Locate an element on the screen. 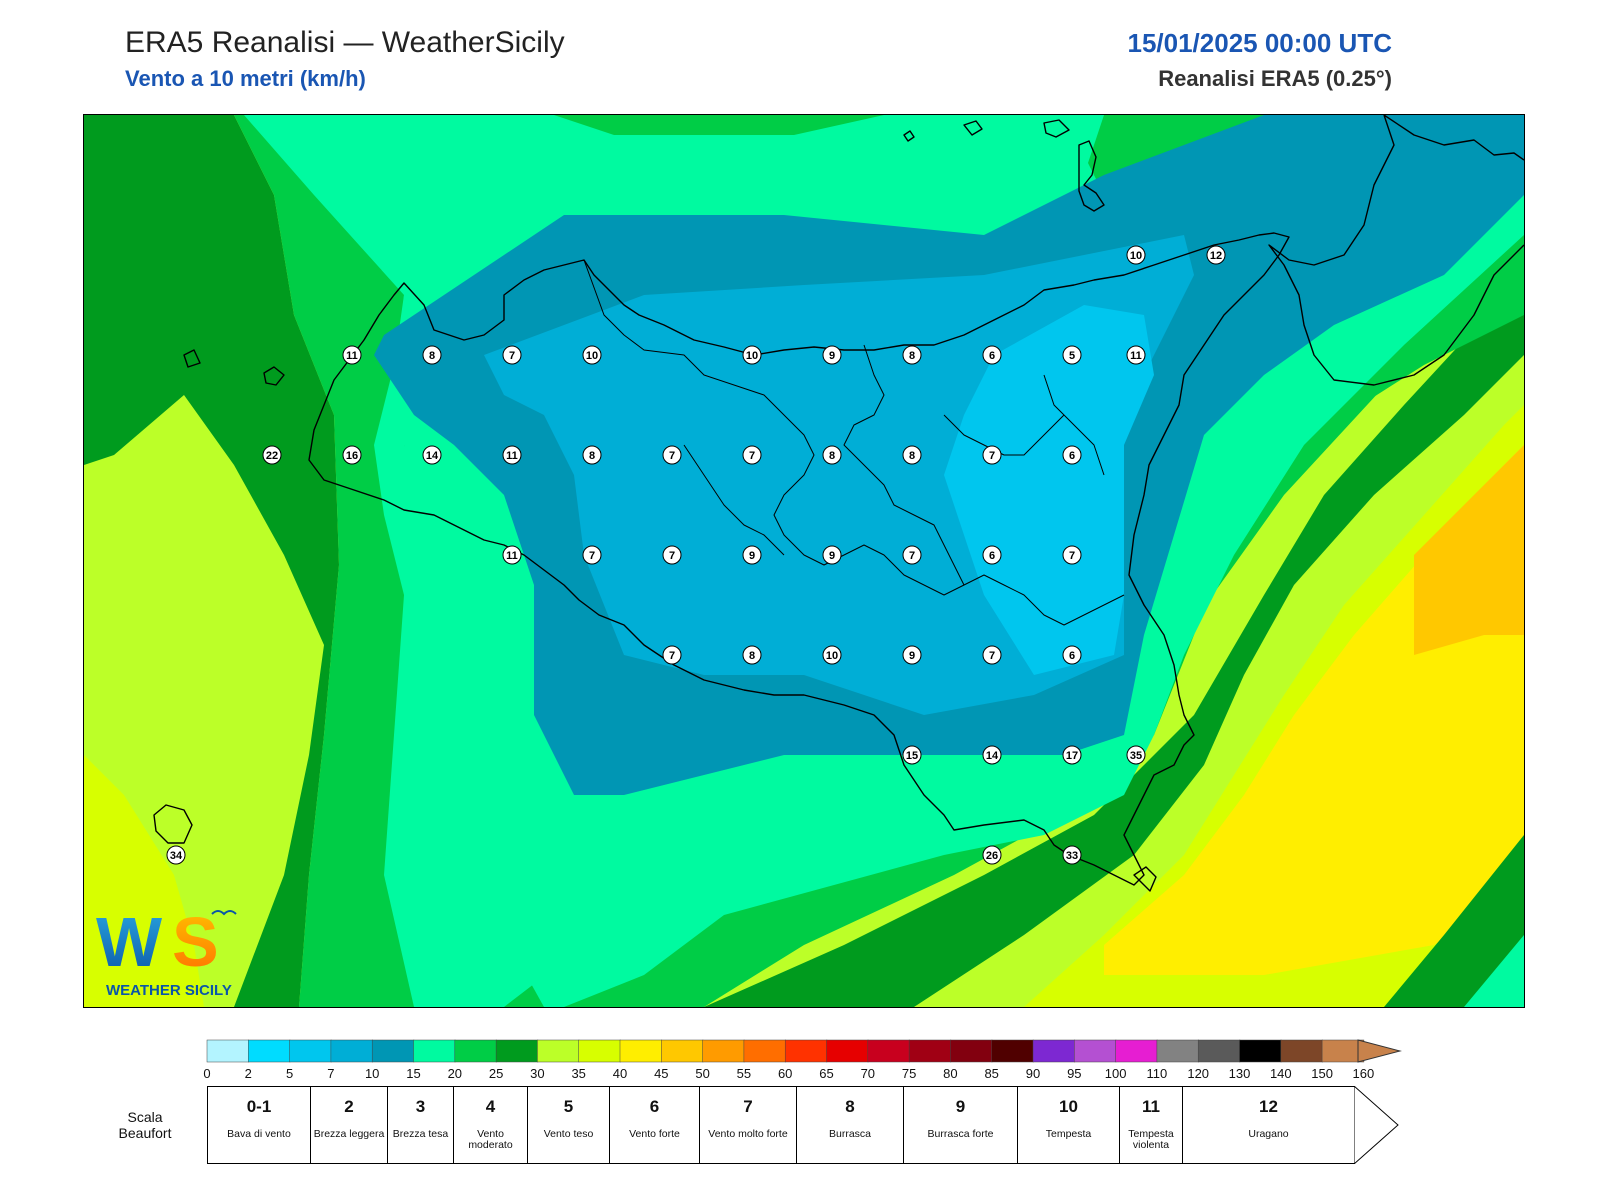 This screenshot has height=1200, width=1600. colorbar-tick-label: 25 is located at coordinates (496, 1073).